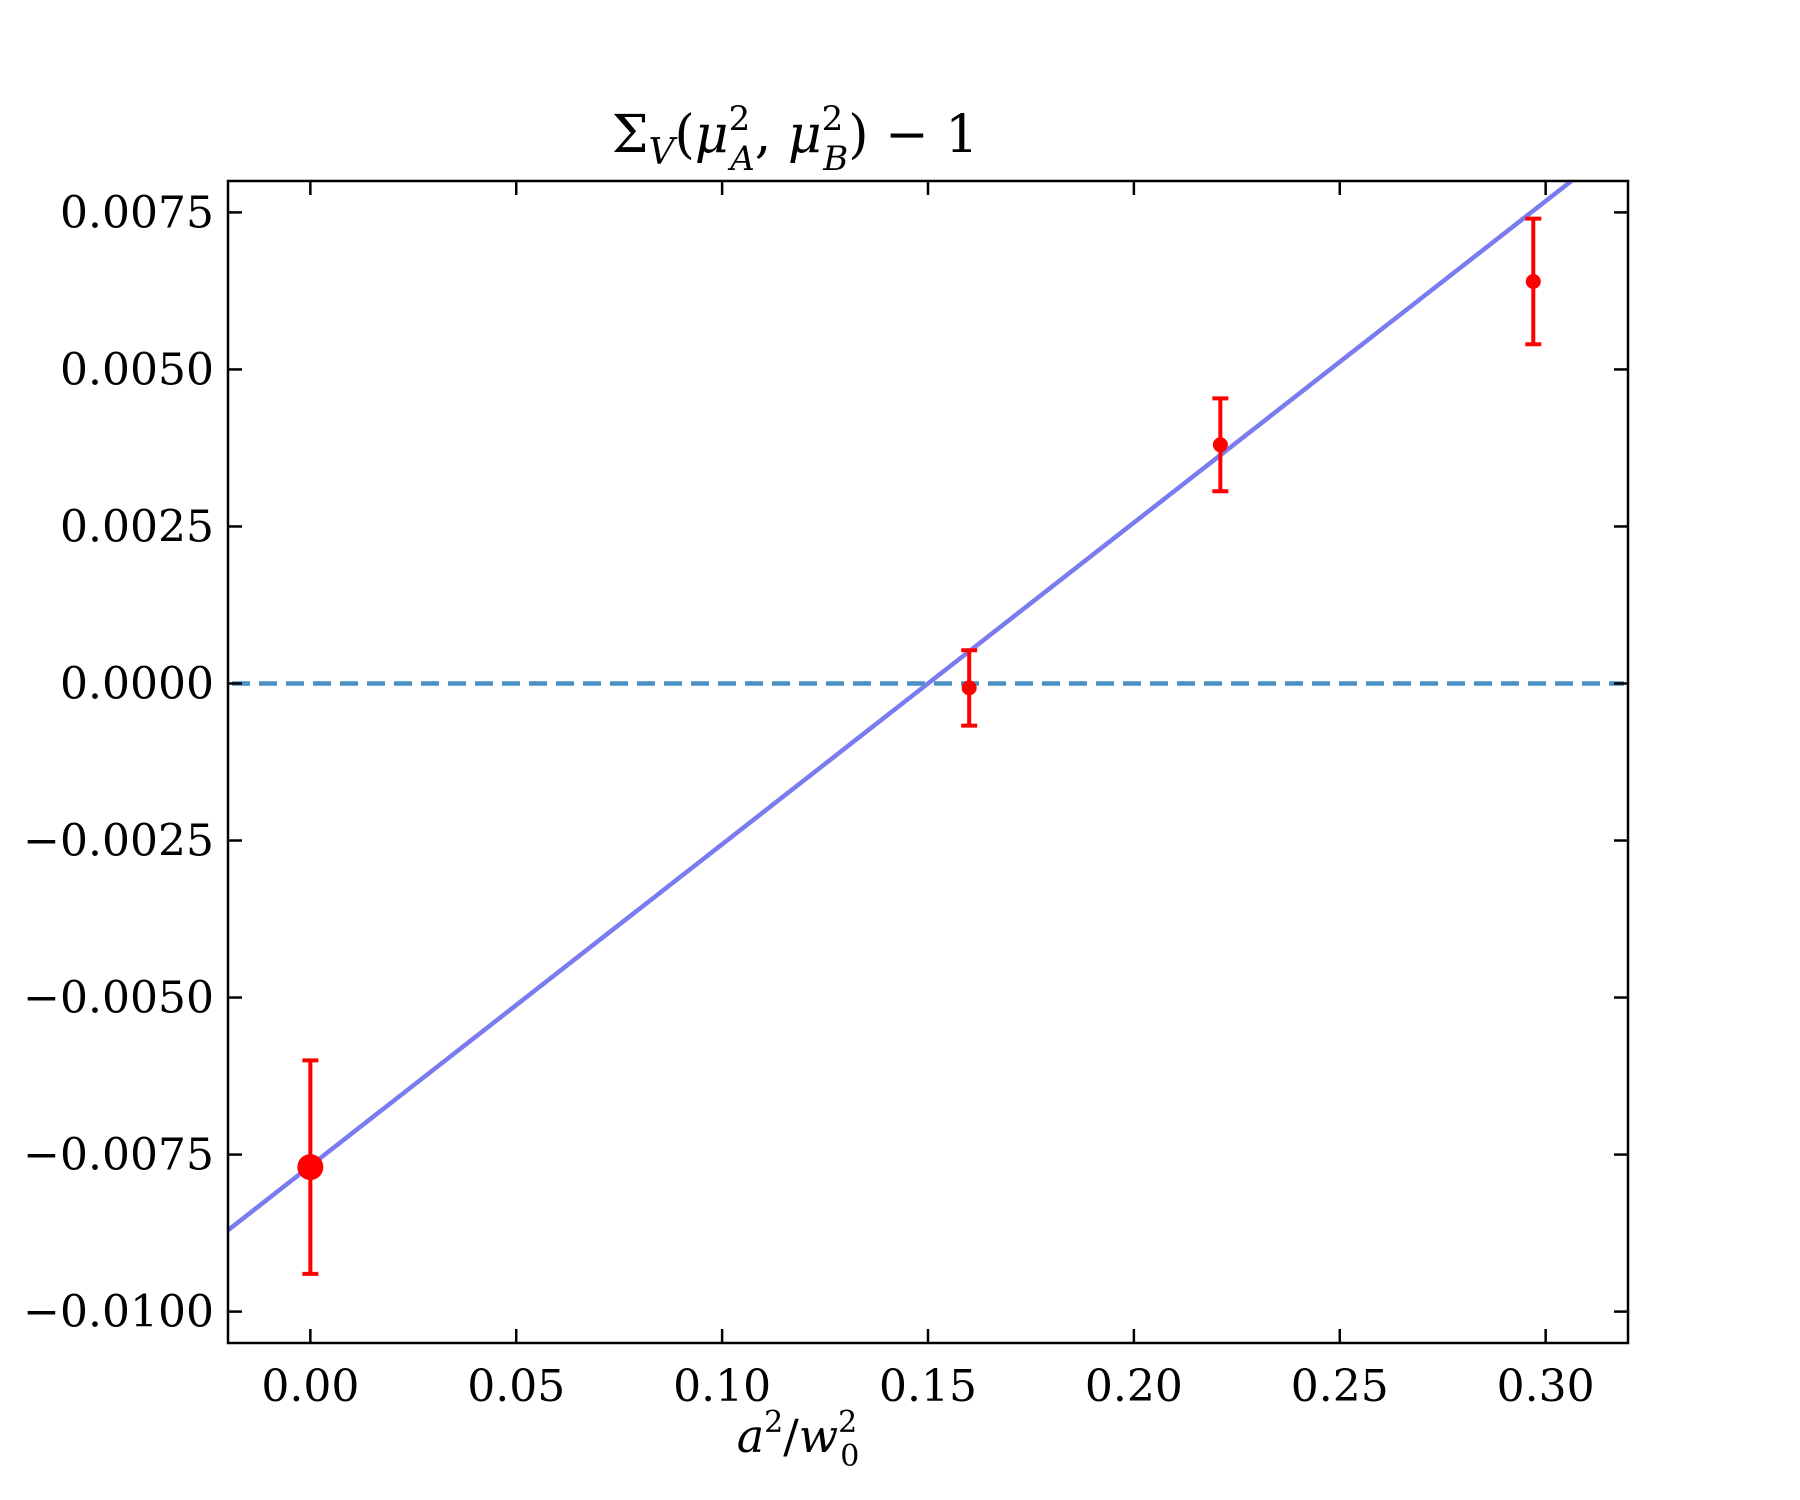 The height and width of the screenshot is (1500, 1800). What do you see at coordinates (818, 1436) in the screenshot?
I see `xlabel-w: w` at bounding box center [818, 1436].